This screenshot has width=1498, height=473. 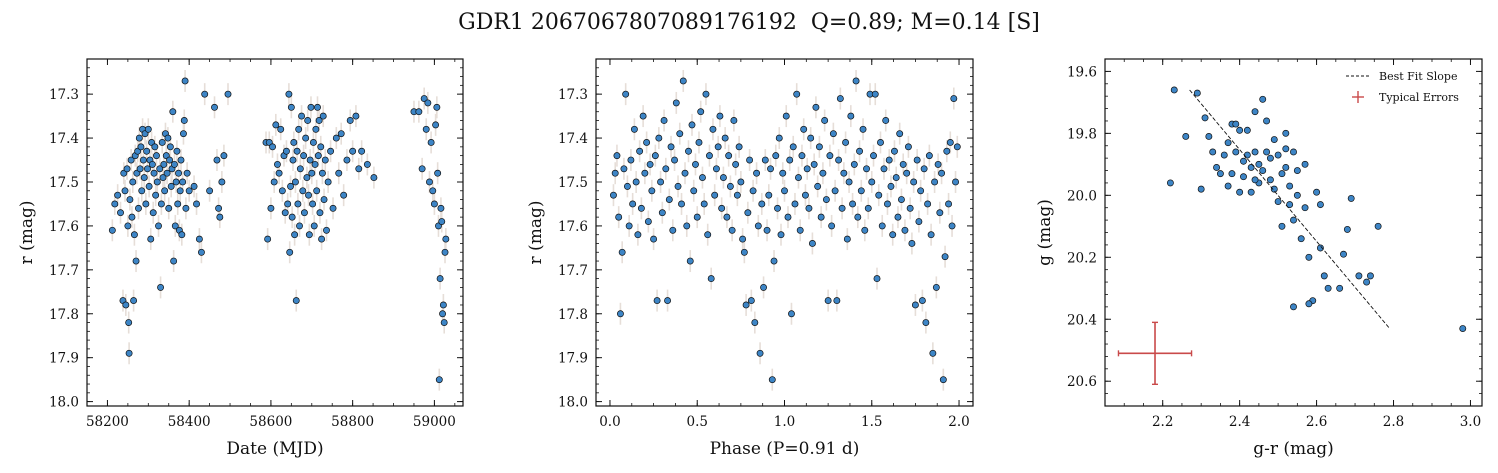 I want to click on x-tick-label: 58400, so click(x=189, y=422).